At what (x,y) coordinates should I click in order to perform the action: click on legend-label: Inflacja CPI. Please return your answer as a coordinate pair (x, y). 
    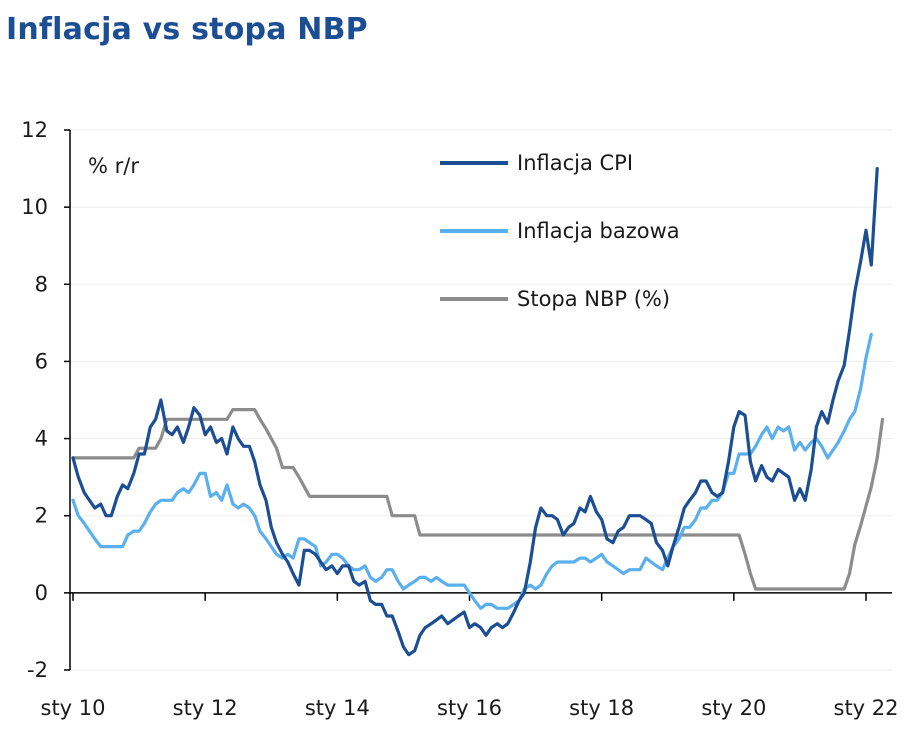
    Looking at the image, I should click on (575, 163).